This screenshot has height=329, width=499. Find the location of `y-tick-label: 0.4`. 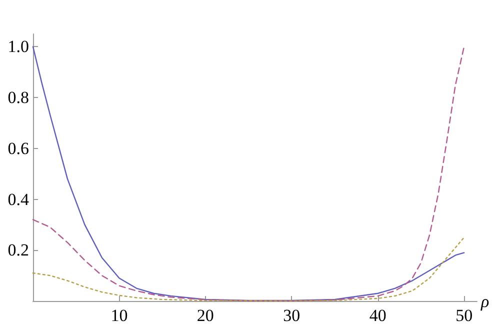

y-tick-label: 0.4 is located at coordinates (19, 199).